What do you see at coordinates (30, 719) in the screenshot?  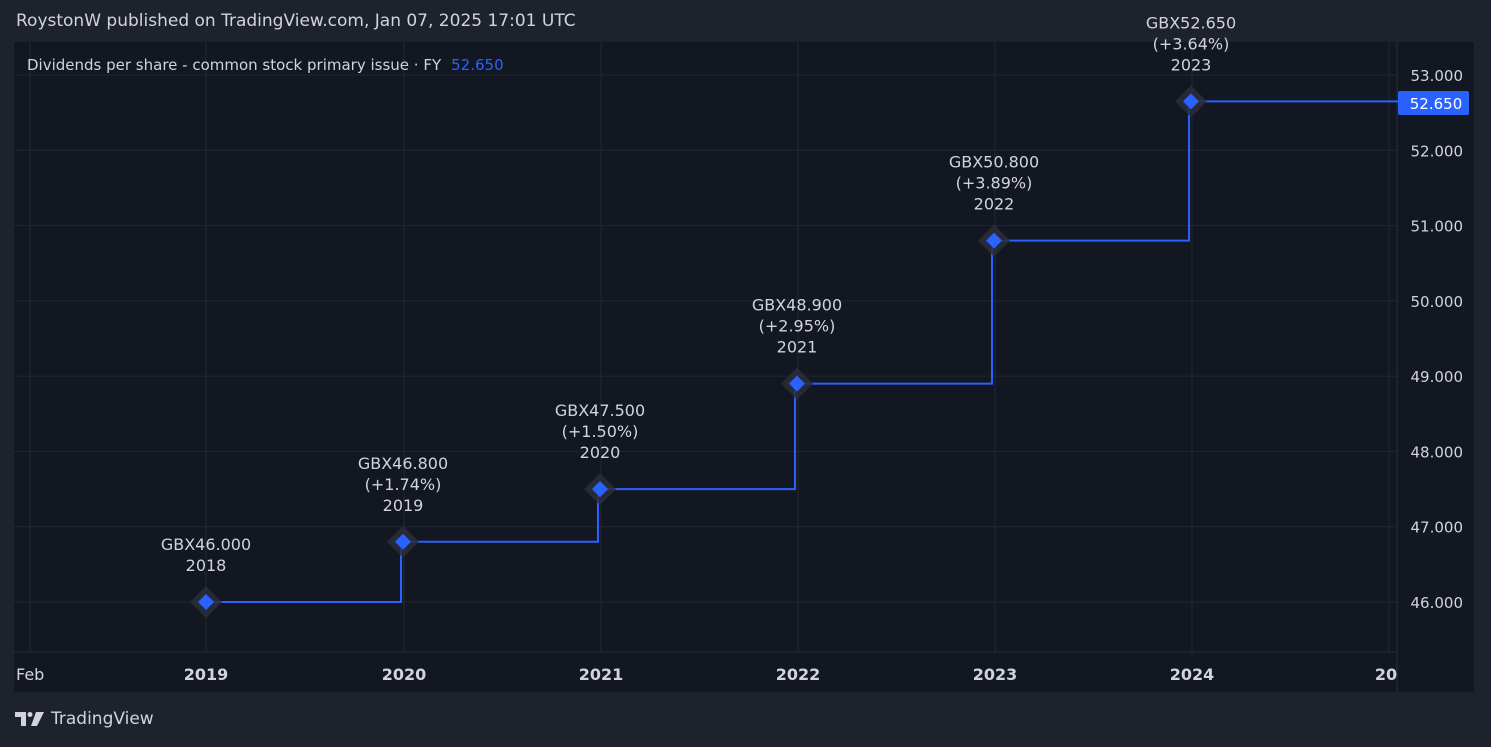 I see `tradingview-logo-icon` at bounding box center [30, 719].